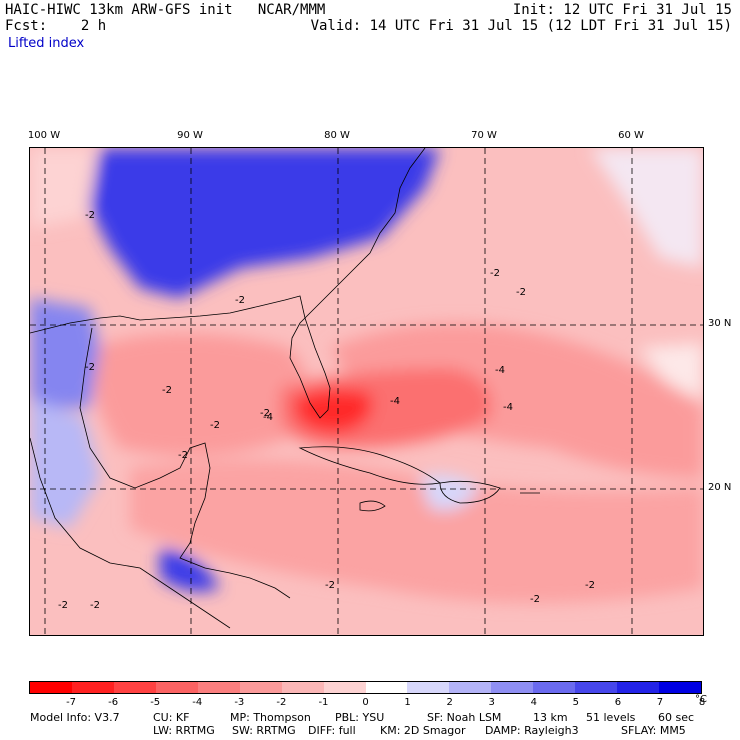 This screenshot has height=740, width=740. Describe the element at coordinates (720, 487) in the screenshot. I see `lat-label-20n: 20 N` at that location.